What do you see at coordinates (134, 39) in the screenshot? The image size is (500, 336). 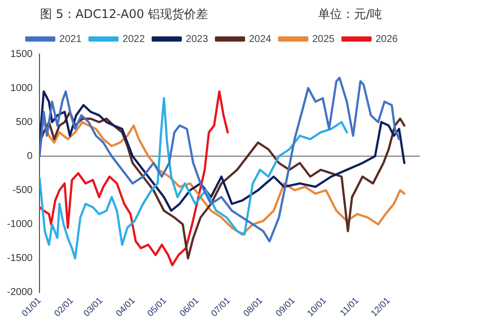 I see `legend-label: 2022` at bounding box center [134, 39].